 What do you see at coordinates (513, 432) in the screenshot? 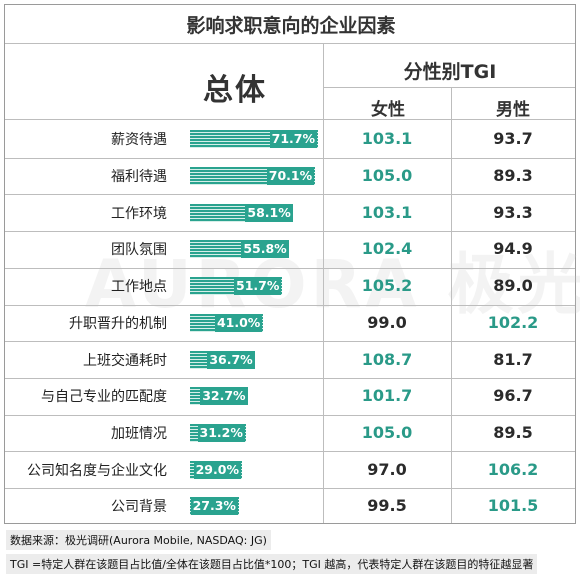
I see `tgi-male-value: 89.5` at bounding box center [513, 432].